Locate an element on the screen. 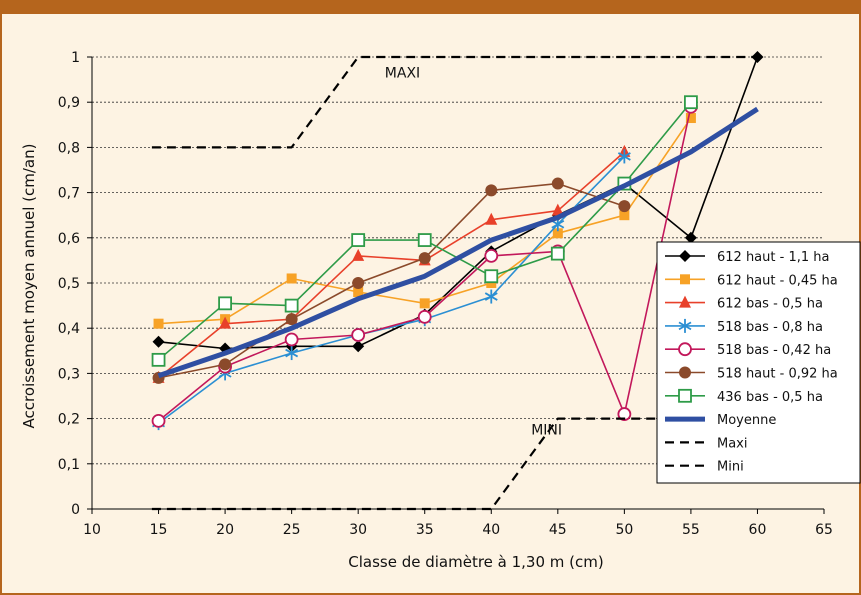  y-tick-label: 0,4 is located at coordinates (69, 329).